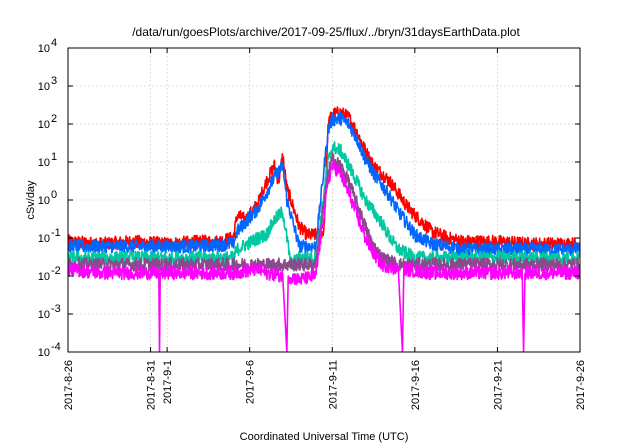 Image resolution: width=640 pixels, height=448 pixels. I want to click on y-tick-exponent: 1, so click(54, 157).